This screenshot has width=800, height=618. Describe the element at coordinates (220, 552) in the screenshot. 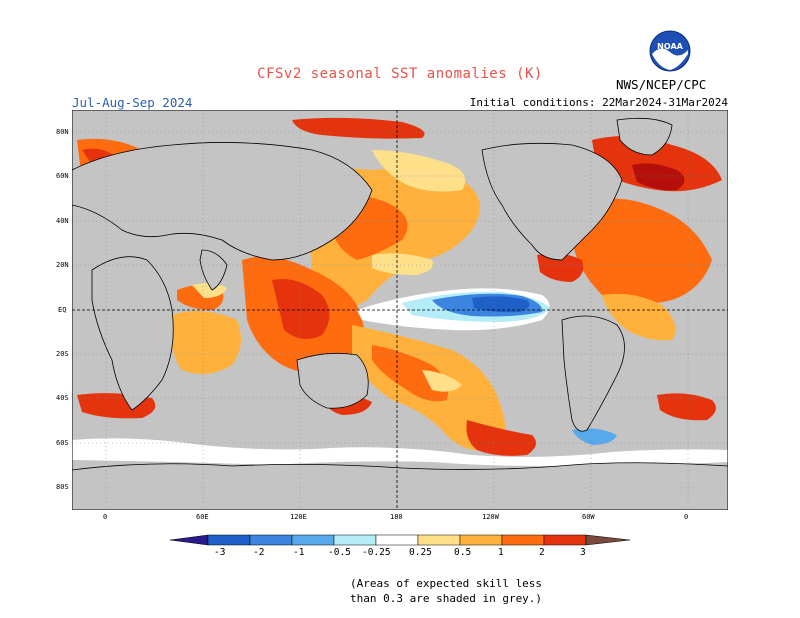

I see `legend-label: -3` at that location.